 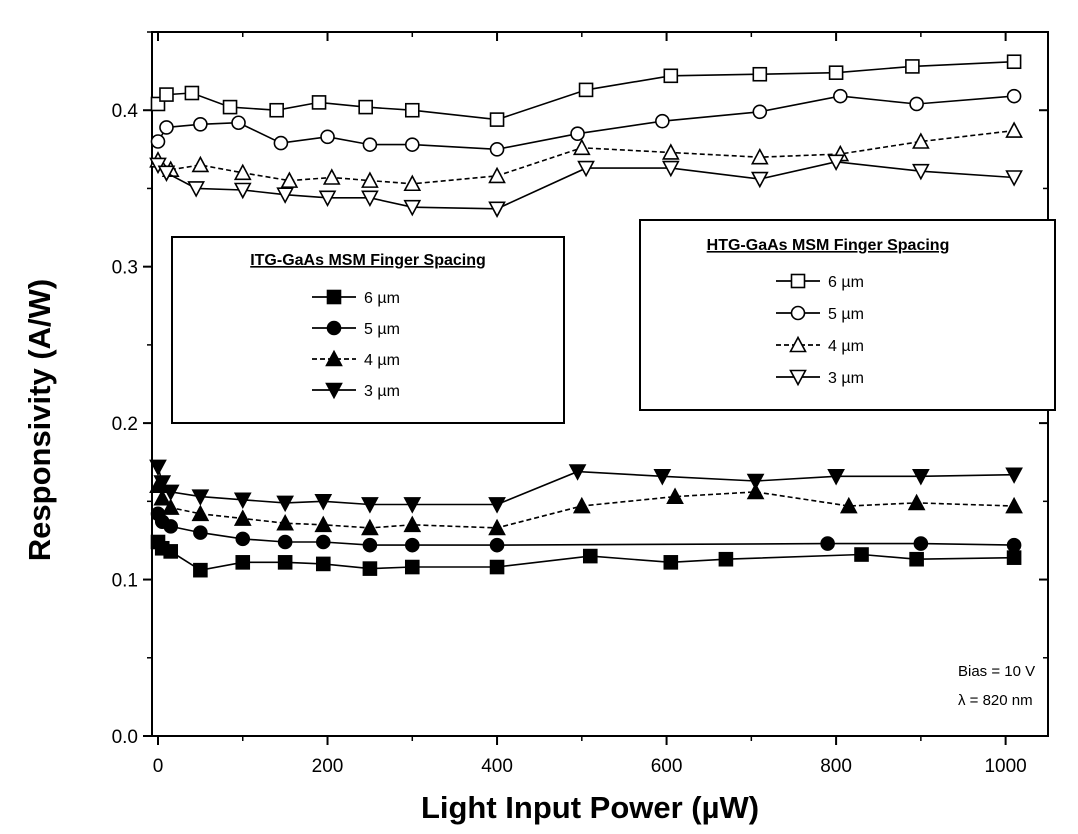 What do you see at coordinates (996, 671) in the screenshot?
I see `bias-annotation: Bias = 10 V` at bounding box center [996, 671].